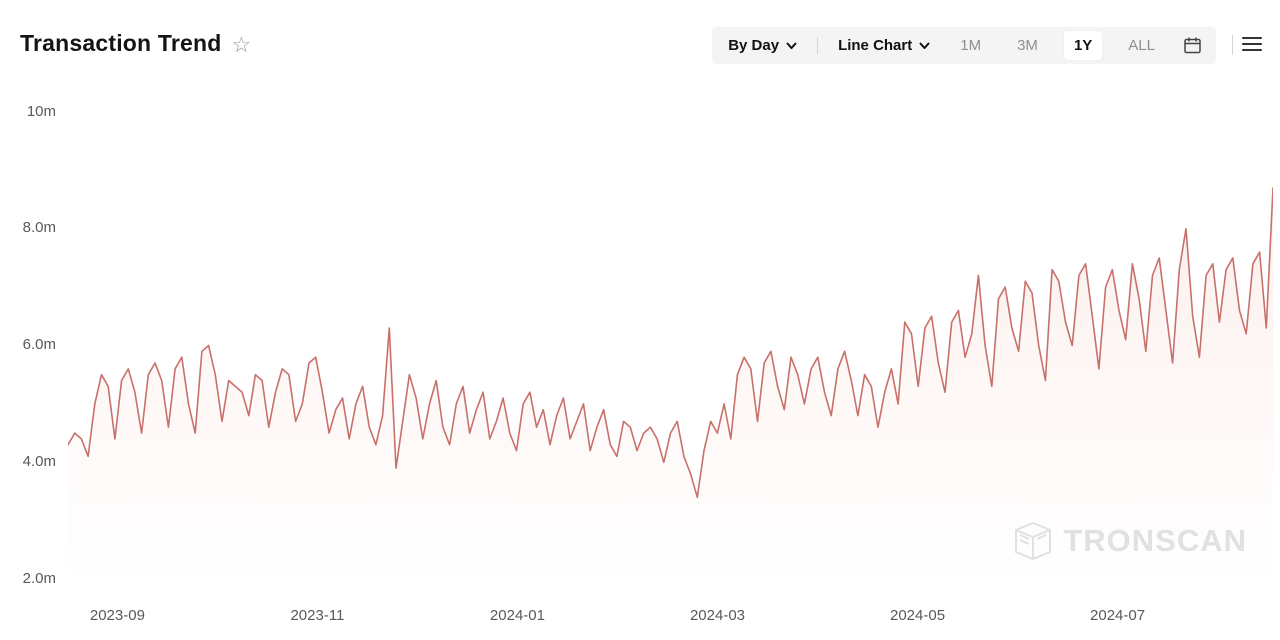 The width and height of the screenshot is (1280, 640). What do you see at coordinates (1252, 44) in the screenshot?
I see `menu-icon` at bounding box center [1252, 44].